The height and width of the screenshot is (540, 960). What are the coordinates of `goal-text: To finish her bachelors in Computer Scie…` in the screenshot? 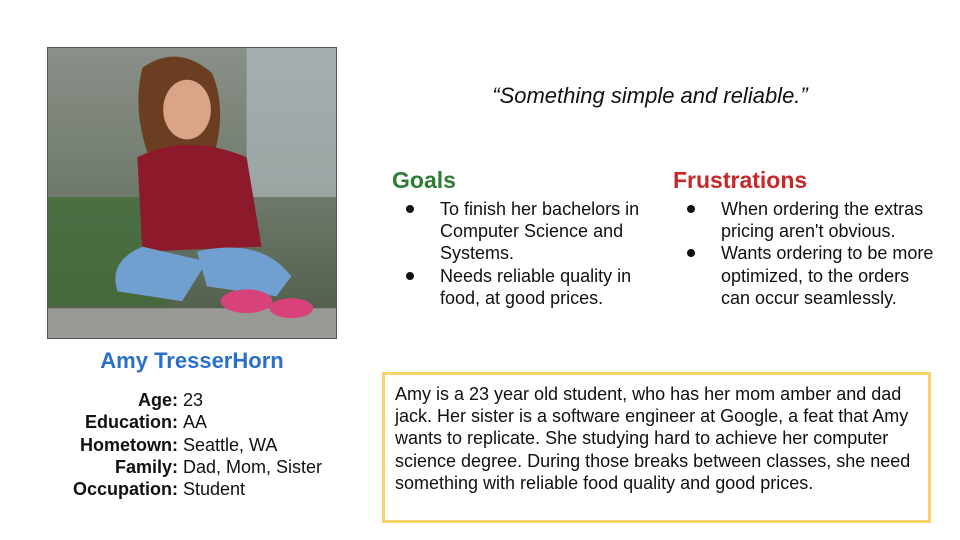 It's located at (540, 231).